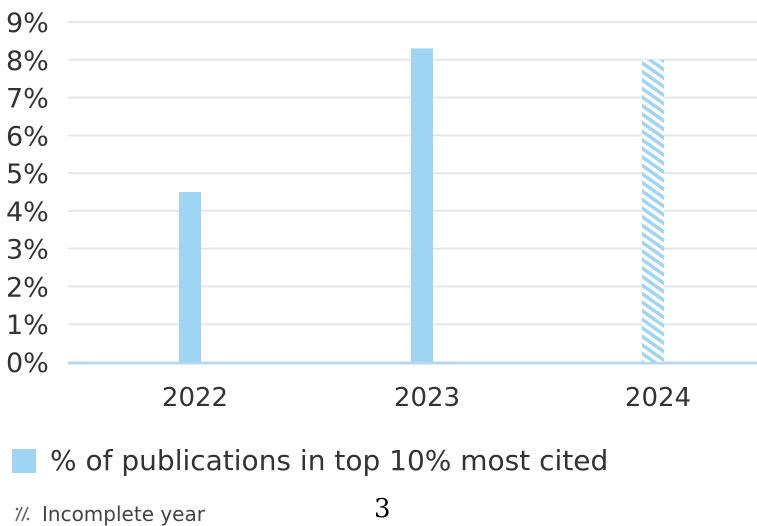 The image size is (757, 526). Describe the element at coordinates (27, 174) in the screenshot. I see `y-tick-label: 5%` at that location.